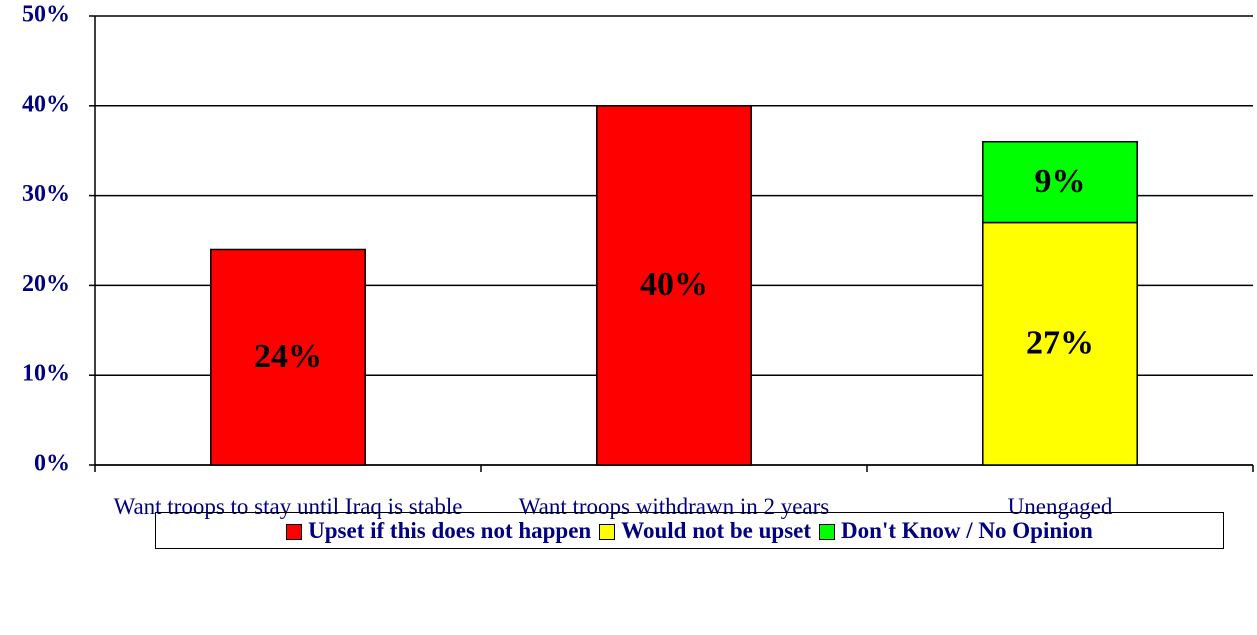 This screenshot has width=1257, height=635. Describe the element at coordinates (967, 530) in the screenshot. I see `legend-label: Don't Know / No Opinion` at that location.